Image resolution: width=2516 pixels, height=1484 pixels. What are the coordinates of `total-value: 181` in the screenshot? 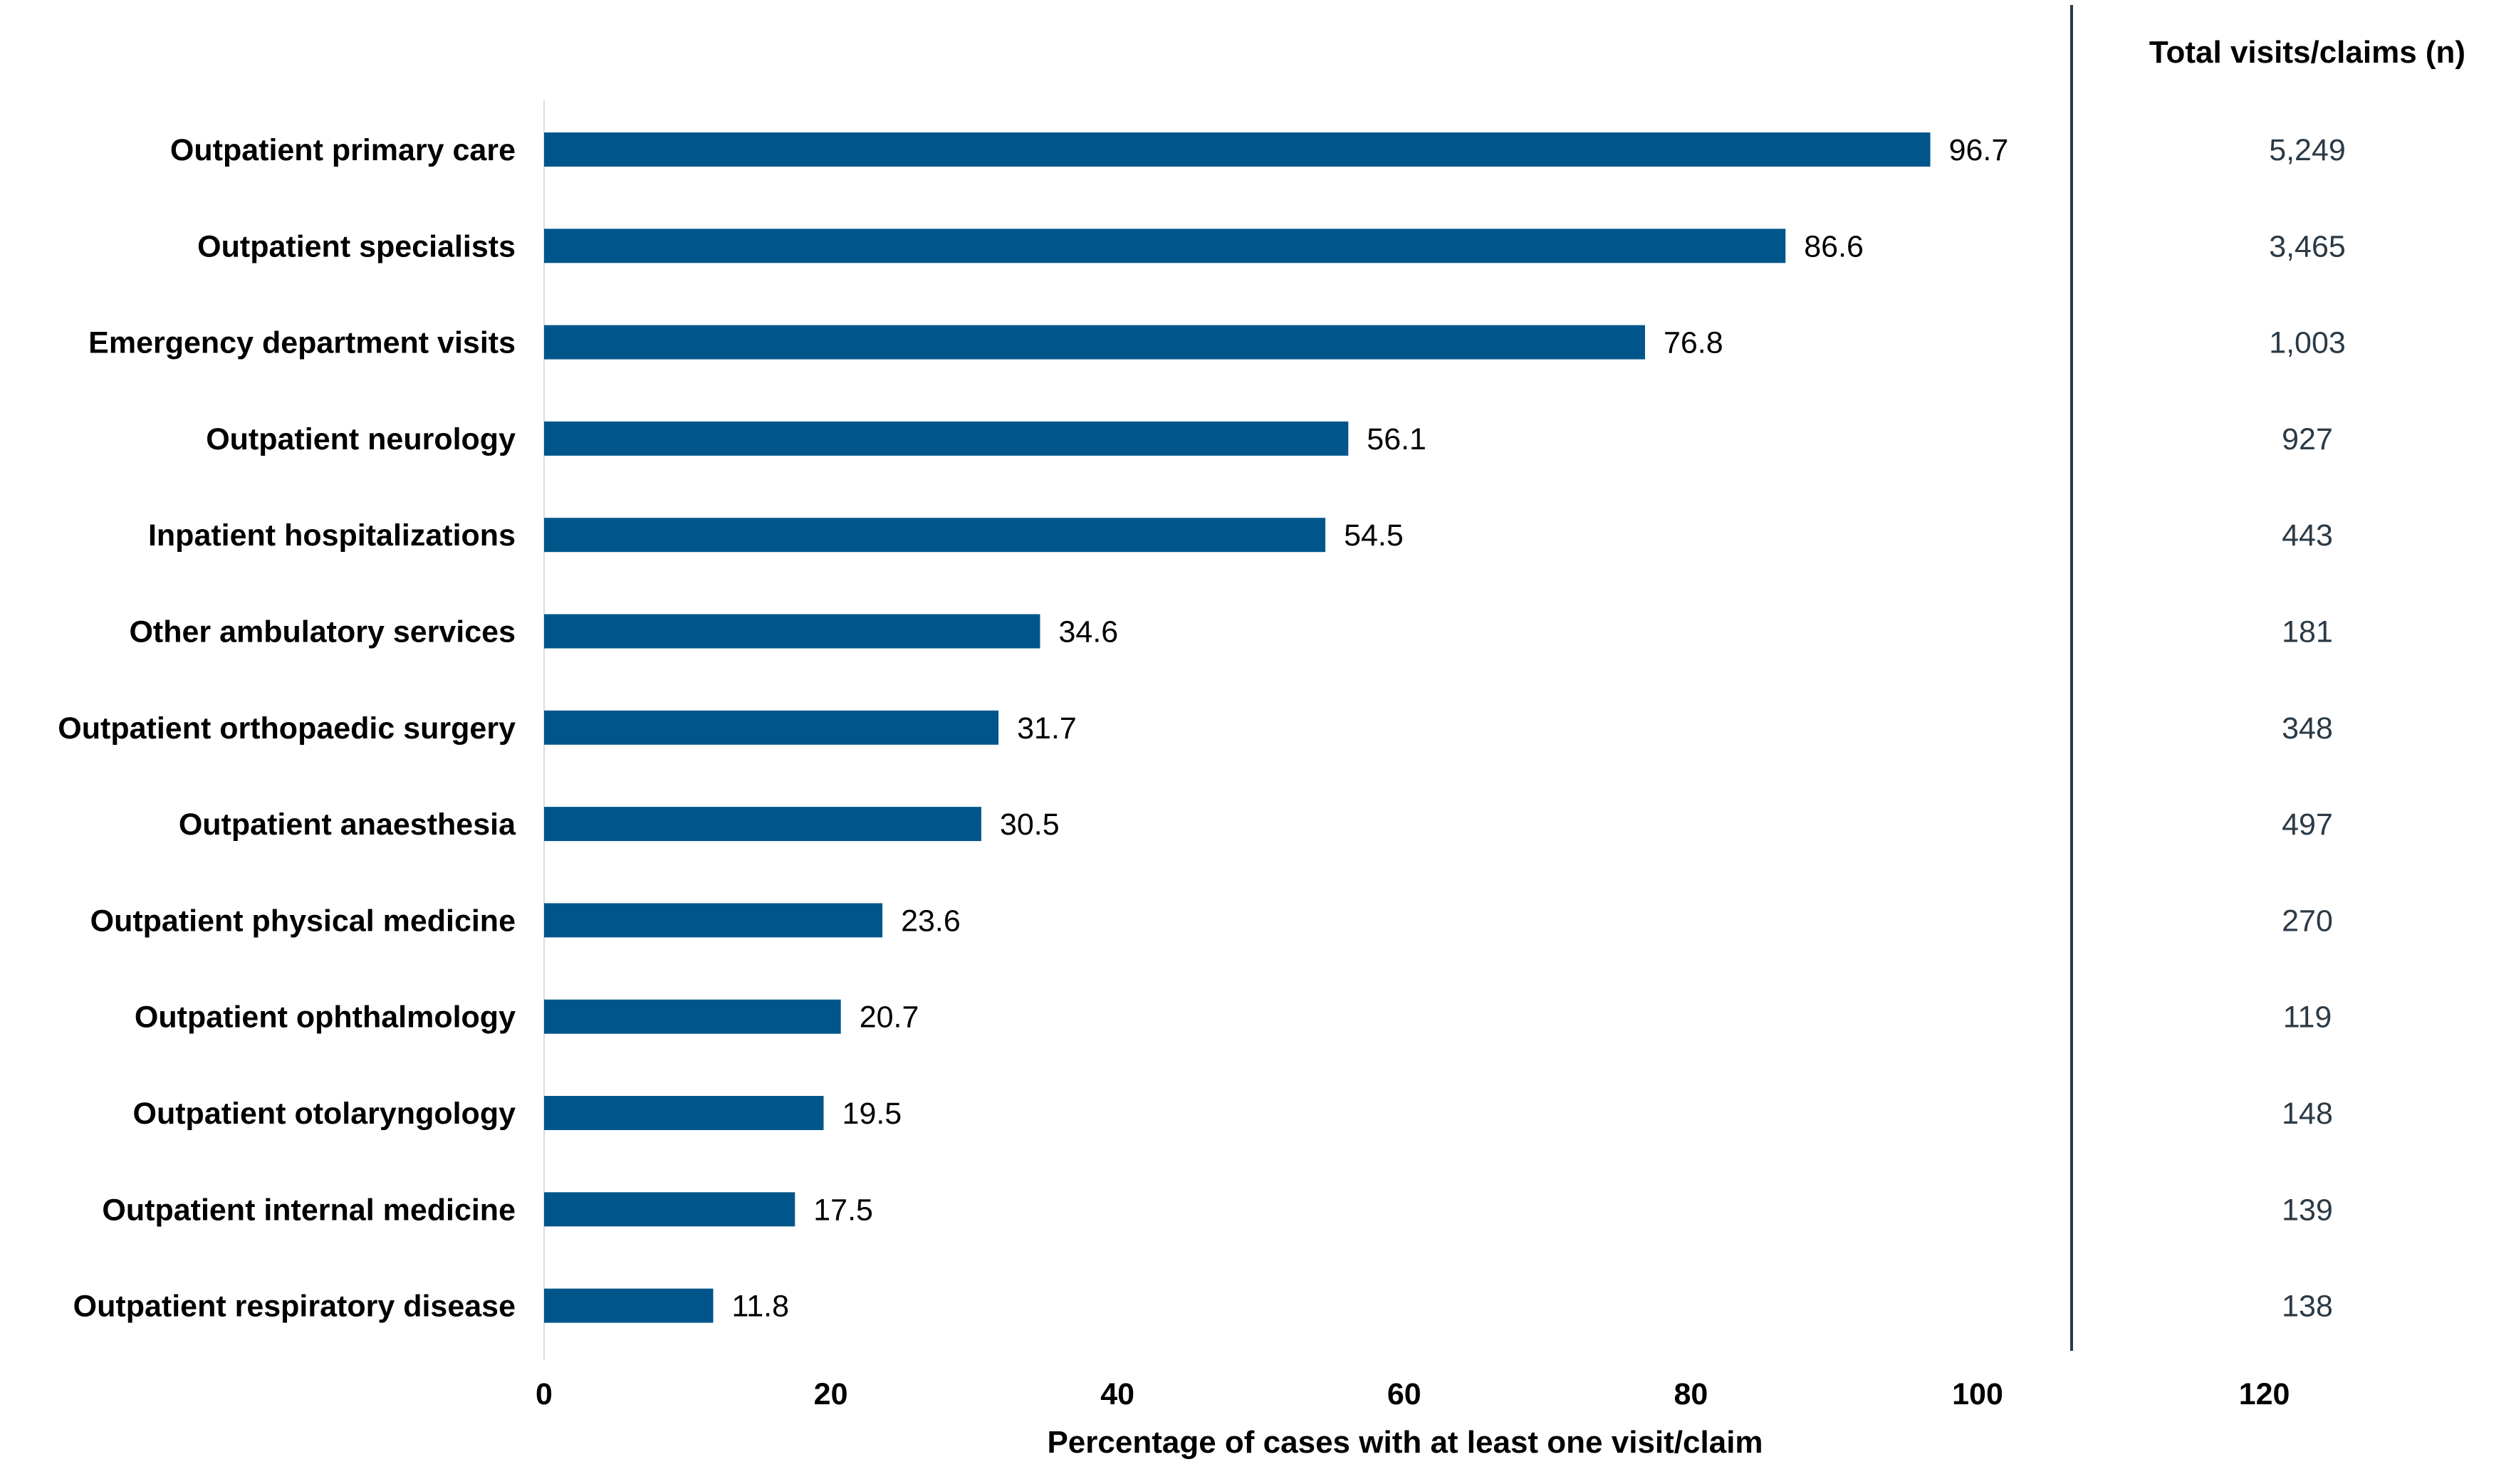 It's located at (2307, 632).